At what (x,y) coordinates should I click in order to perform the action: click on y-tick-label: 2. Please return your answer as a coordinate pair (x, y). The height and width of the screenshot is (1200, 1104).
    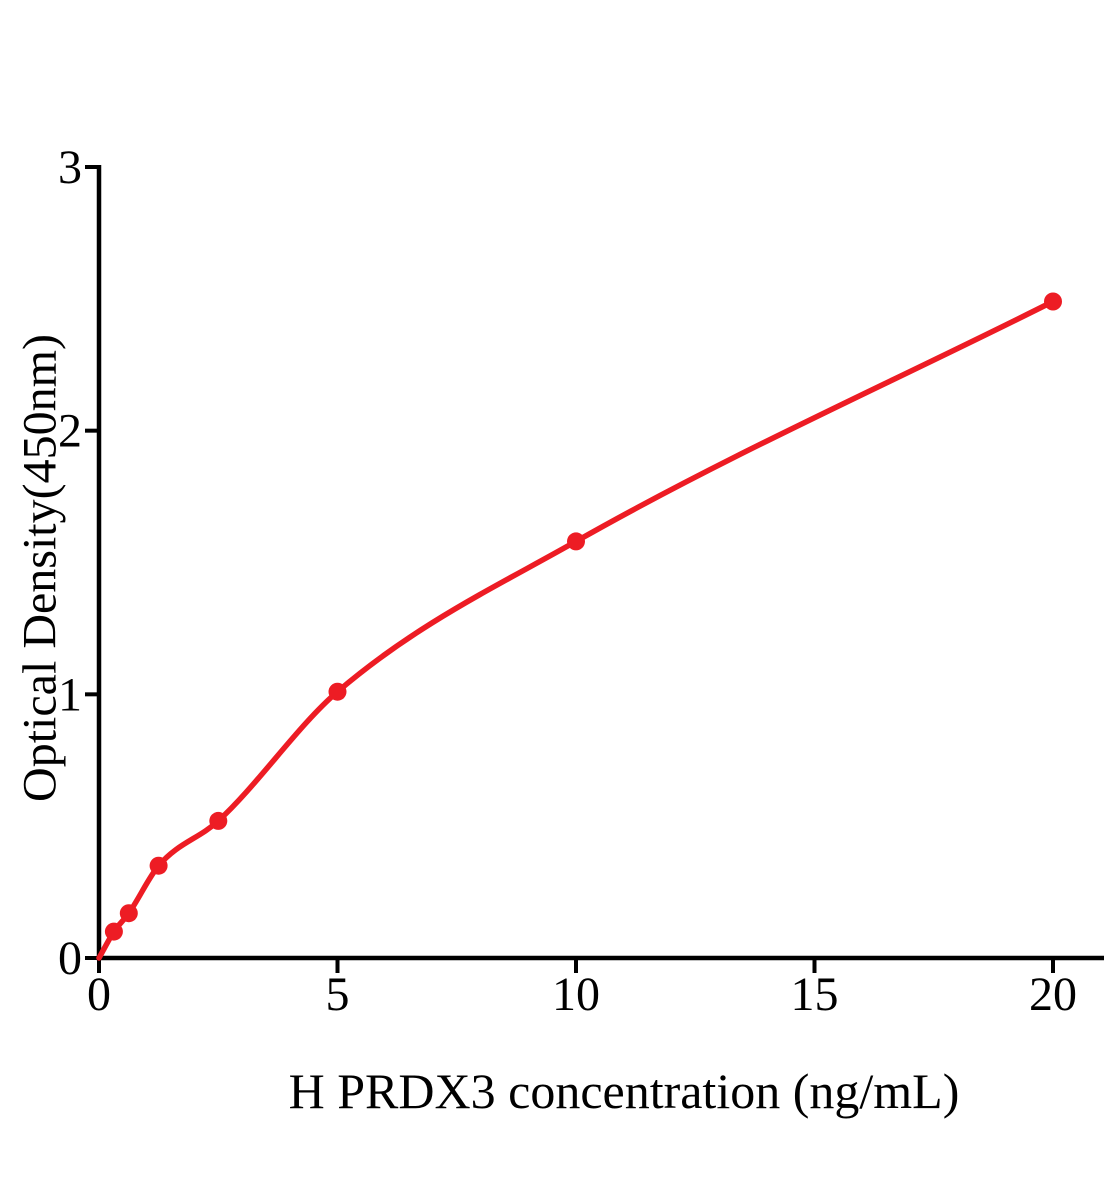
    Looking at the image, I should click on (70, 431).